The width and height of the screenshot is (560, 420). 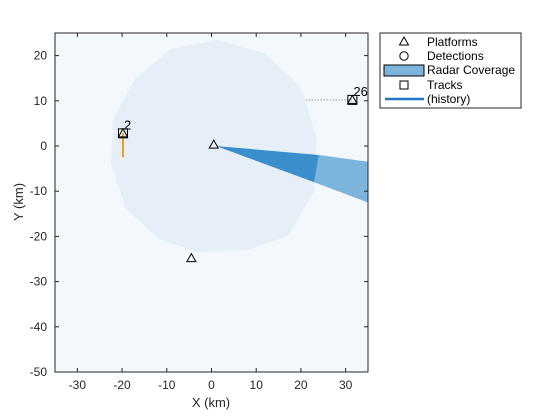 I want to click on legend-item-detections: Detections, so click(x=455, y=56).